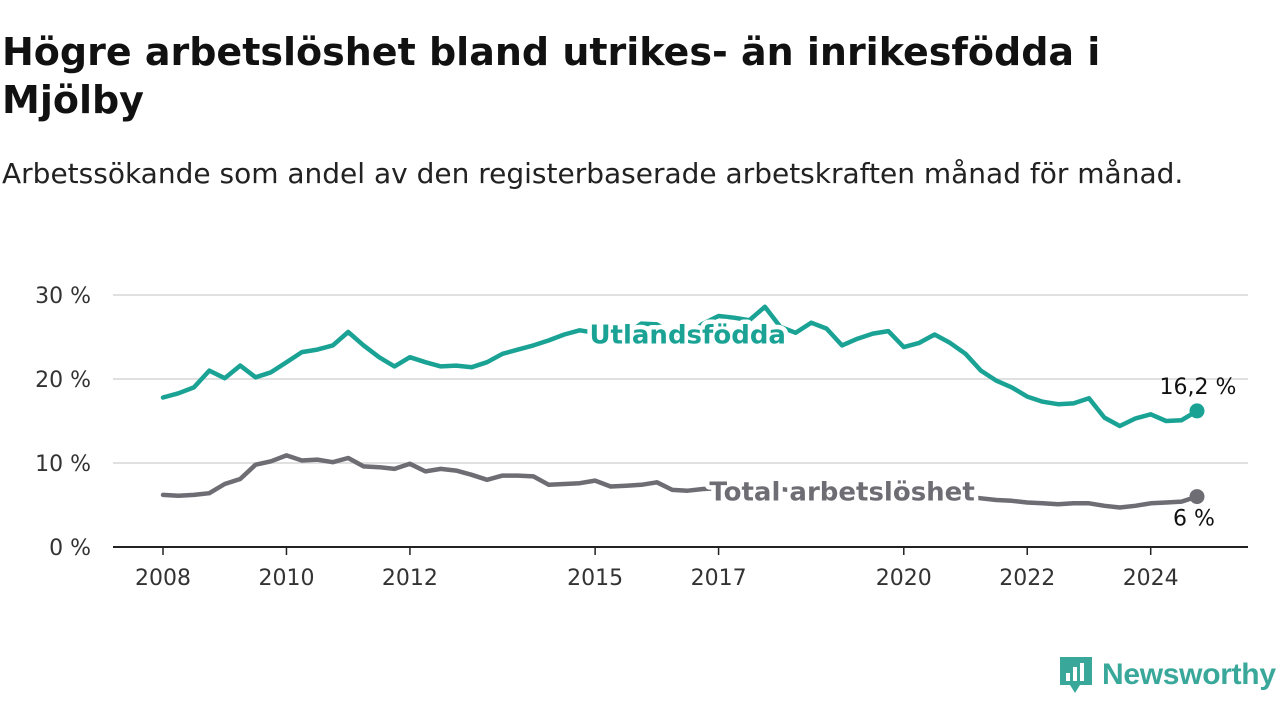  I want to click on end-value-label: 16,2 %, so click(1198, 387).